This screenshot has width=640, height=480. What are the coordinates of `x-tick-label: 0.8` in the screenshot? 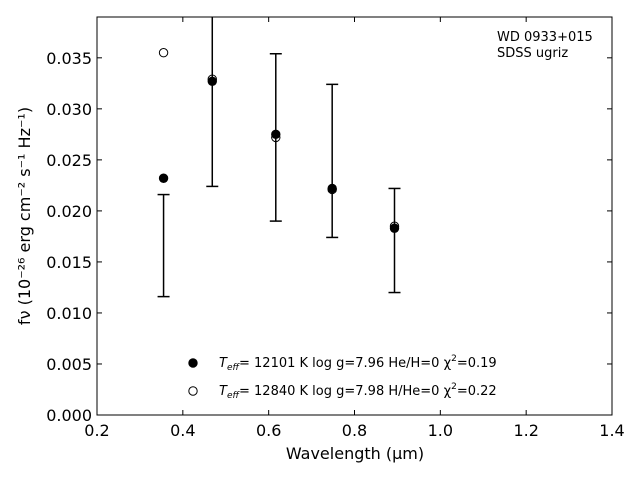 It's located at (354, 430).